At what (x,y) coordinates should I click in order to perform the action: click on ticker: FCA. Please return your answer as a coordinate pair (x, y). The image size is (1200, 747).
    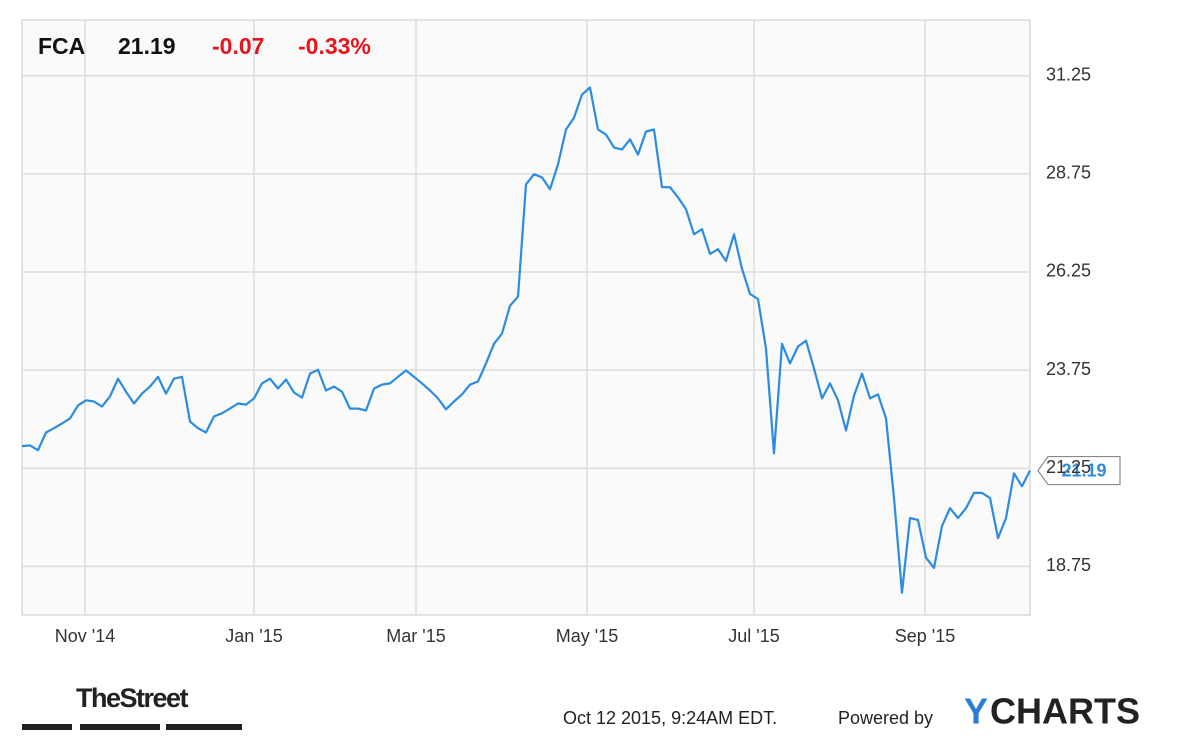
    Looking at the image, I should click on (61, 46).